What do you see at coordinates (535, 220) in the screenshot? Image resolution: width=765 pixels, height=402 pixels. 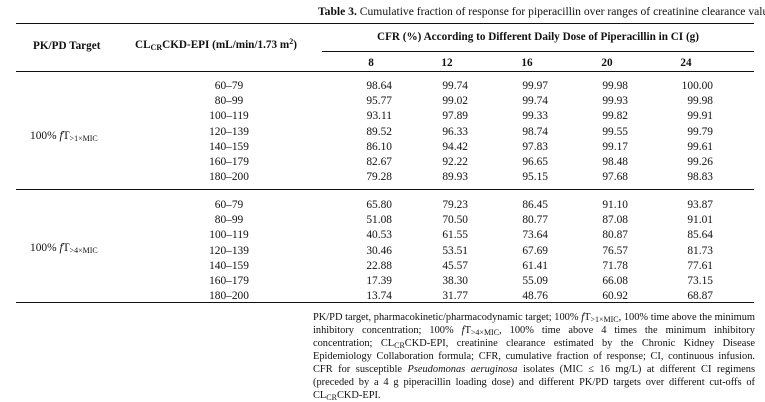 I see `cfr-value-cell: 80.77` at bounding box center [535, 220].